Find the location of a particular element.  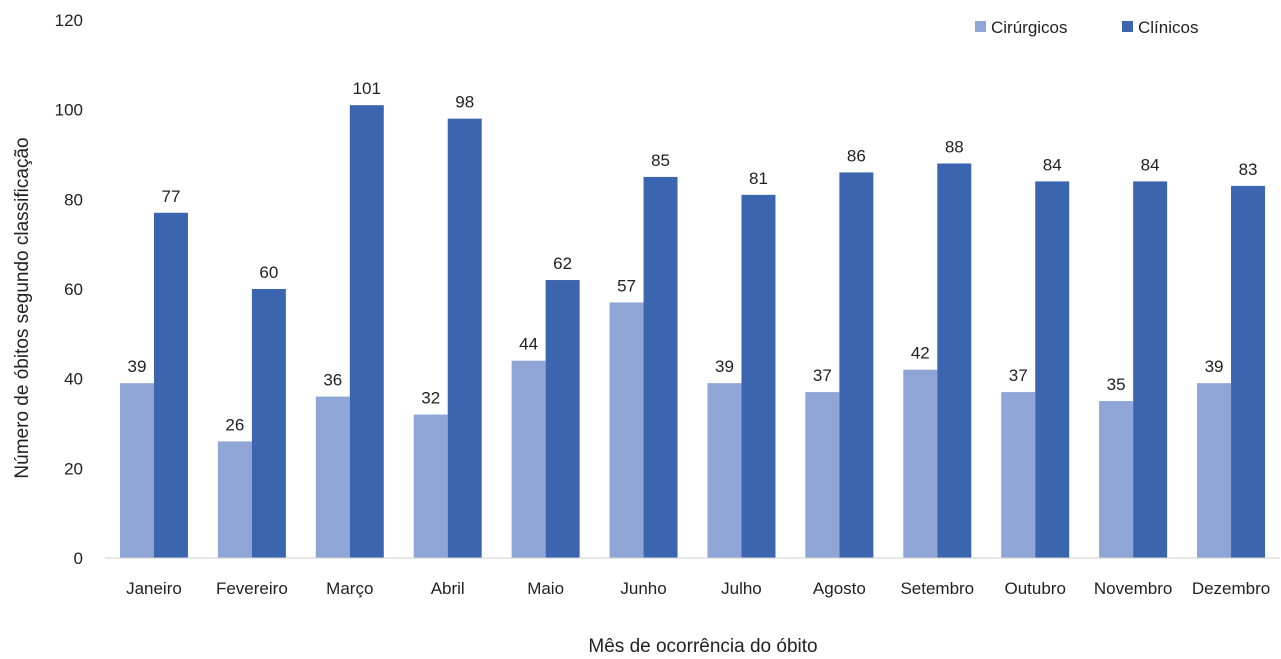

y-tick-label: 0 is located at coordinates (78, 558).